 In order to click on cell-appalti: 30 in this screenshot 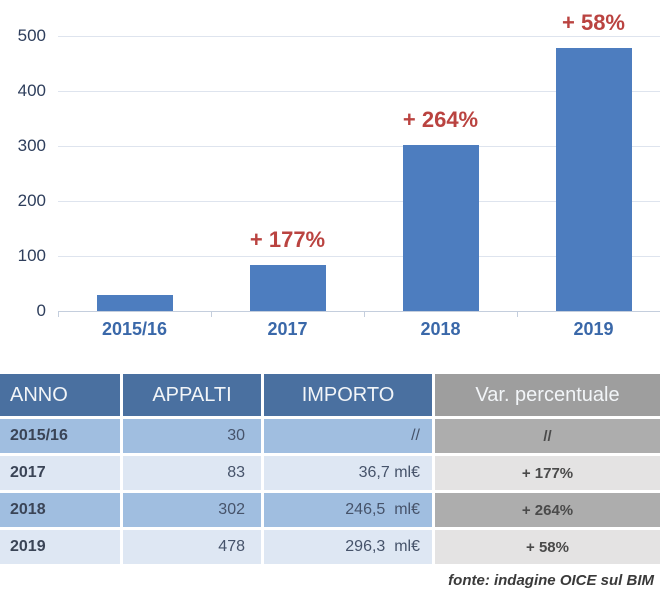, I will do `click(192, 436)`.